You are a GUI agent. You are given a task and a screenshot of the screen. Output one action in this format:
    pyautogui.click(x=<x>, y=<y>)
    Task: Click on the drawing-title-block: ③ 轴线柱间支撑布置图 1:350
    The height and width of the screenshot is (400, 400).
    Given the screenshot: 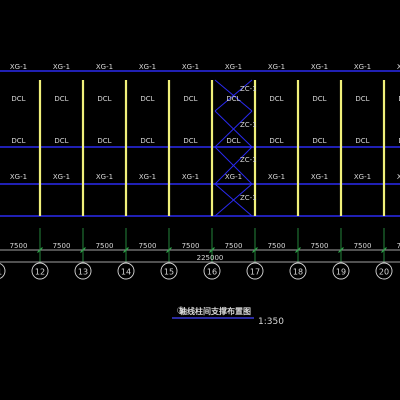 What is the action you would take?
    pyautogui.click(x=228, y=316)
    